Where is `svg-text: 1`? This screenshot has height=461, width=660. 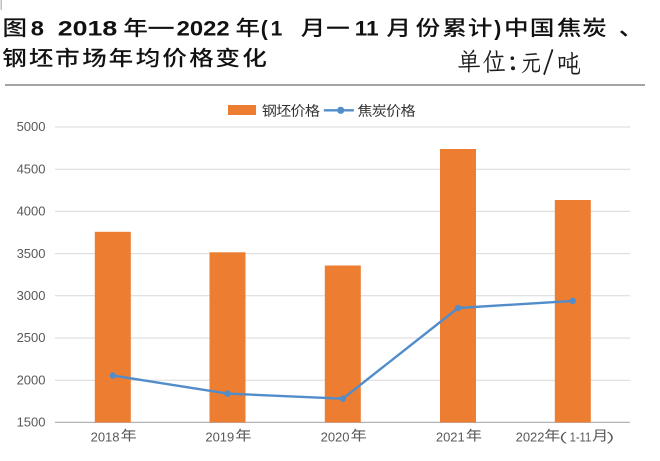 svg-text: 1 is located at coordinates (277, 28).